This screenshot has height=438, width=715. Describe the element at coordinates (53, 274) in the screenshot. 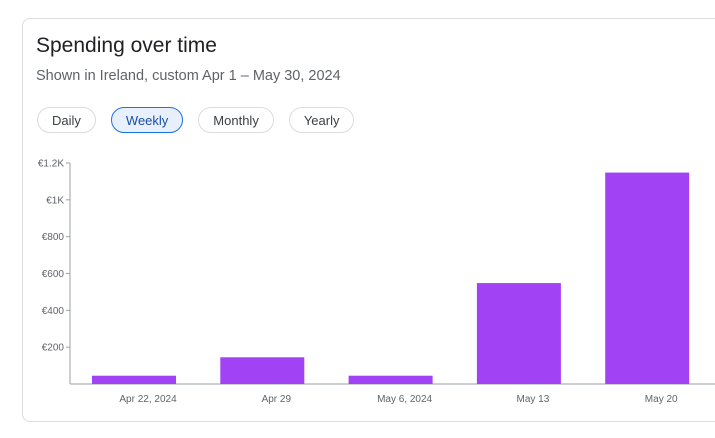

I see `y-tick-label: €600` at that location.